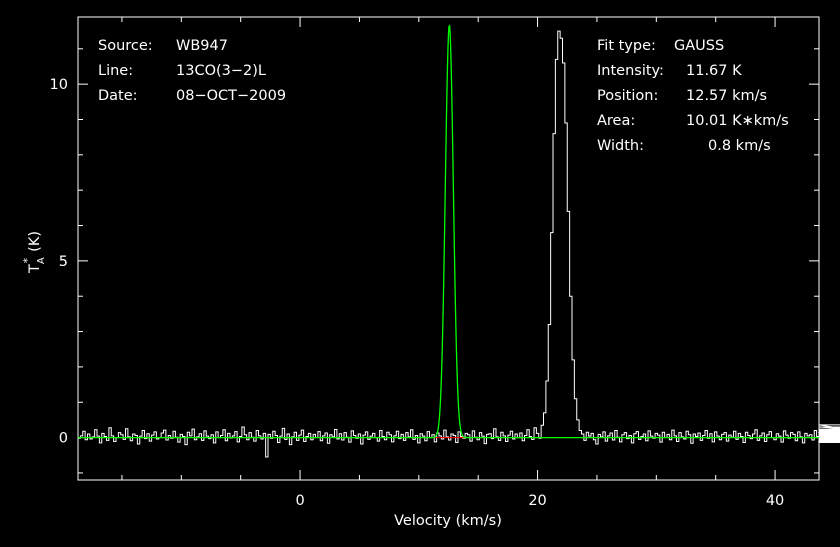 The image size is (840, 547). What do you see at coordinates (221, 71) in the screenshot?
I see `line-value: 13CO(3−2)L` at bounding box center [221, 71].